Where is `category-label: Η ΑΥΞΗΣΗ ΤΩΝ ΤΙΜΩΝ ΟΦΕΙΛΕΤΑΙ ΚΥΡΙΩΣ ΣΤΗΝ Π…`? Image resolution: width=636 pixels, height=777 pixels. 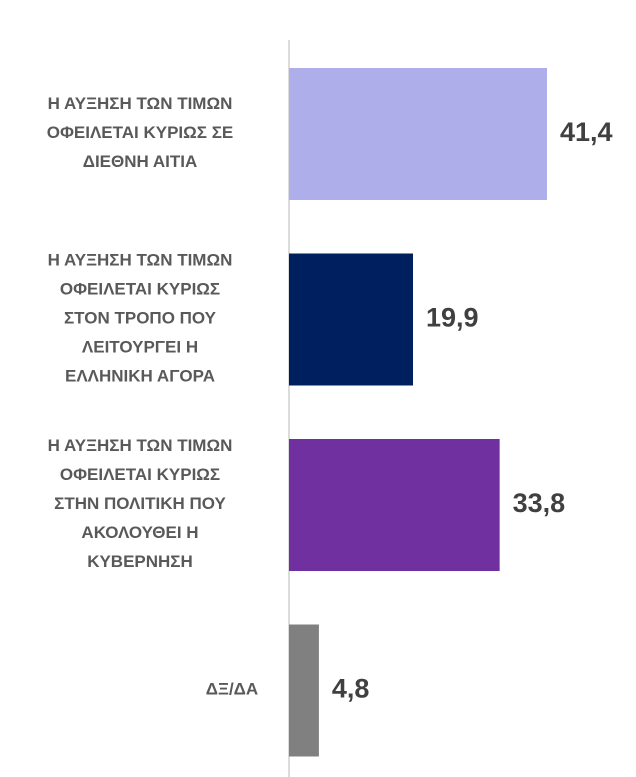
category-label: Η ΑΥΞΗΣΗ ΤΩΝ ΤΙΜΩΝ ΟΦΕΙΛΕΤΑΙ ΚΥΡΙΩΣ ΣΤΗΝ Π… is located at coordinates (140, 503).